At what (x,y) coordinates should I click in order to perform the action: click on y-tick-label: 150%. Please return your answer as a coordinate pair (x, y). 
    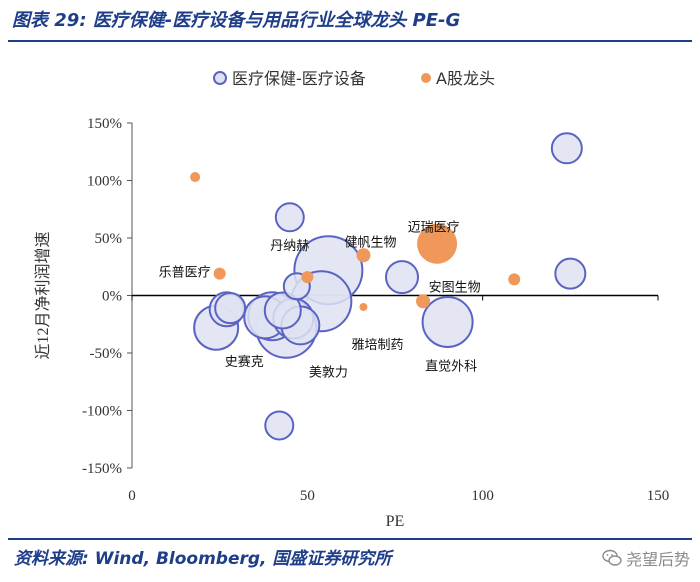
    Looking at the image, I should click on (104, 124).